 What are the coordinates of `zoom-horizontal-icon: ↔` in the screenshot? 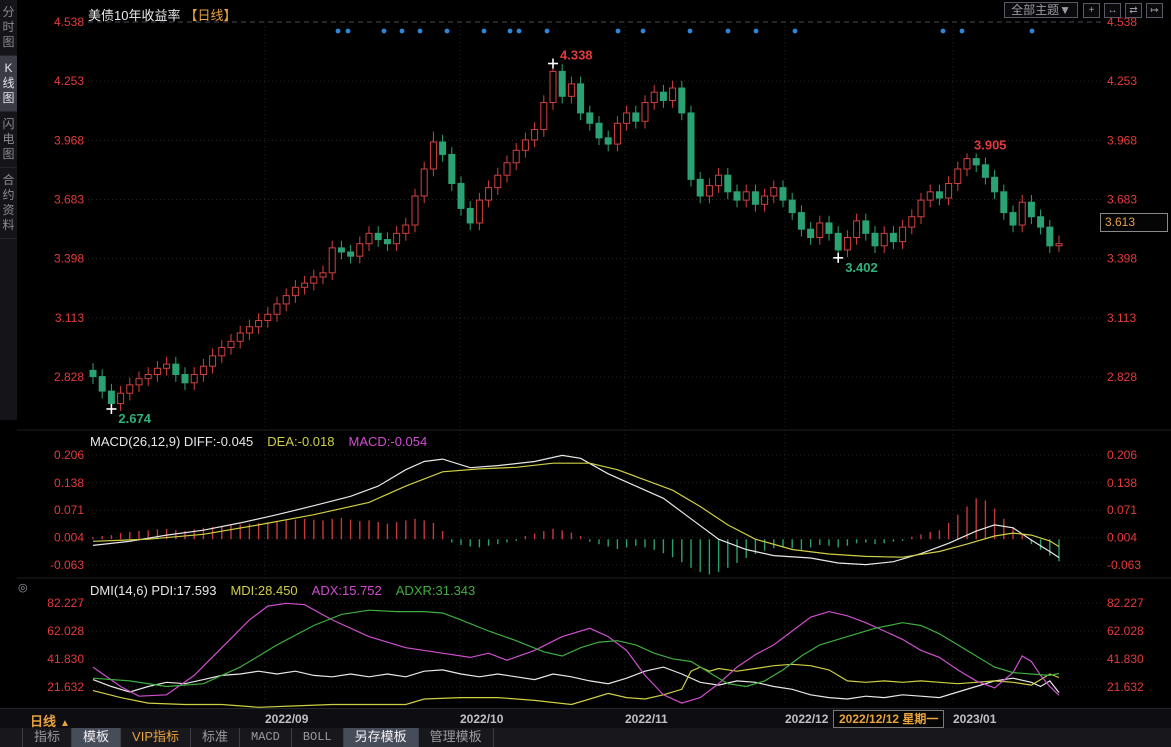 It's located at (1112, 10).